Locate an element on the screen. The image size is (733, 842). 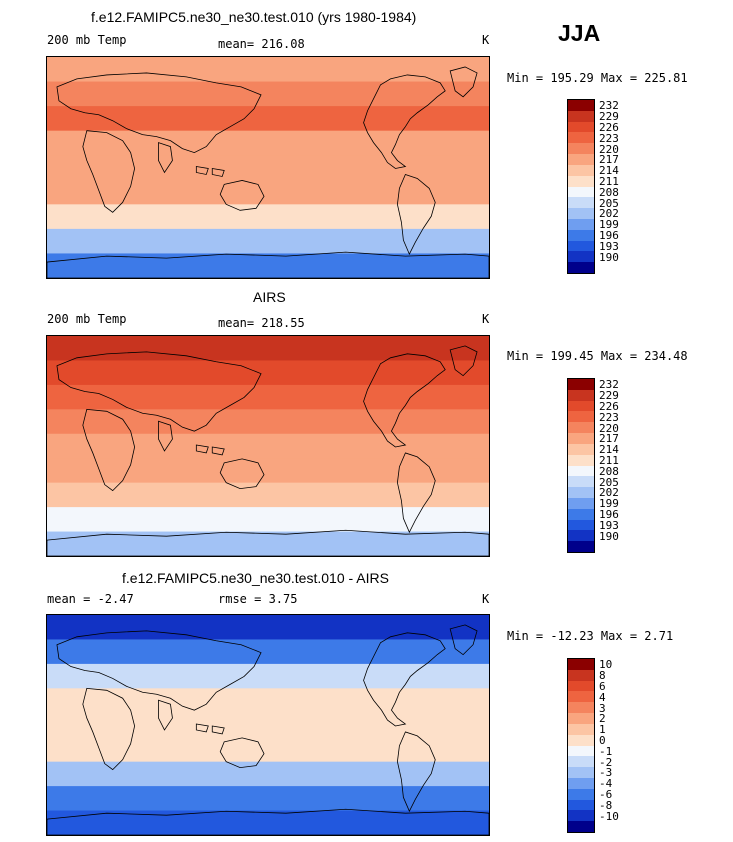
colorbar-tick-label: 4 is located at coordinates (602, 697).